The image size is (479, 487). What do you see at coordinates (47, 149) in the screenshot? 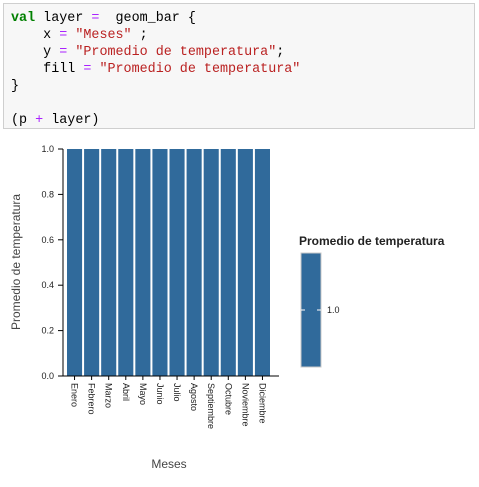
I see `y-tick-label: 1.0` at bounding box center [47, 149].